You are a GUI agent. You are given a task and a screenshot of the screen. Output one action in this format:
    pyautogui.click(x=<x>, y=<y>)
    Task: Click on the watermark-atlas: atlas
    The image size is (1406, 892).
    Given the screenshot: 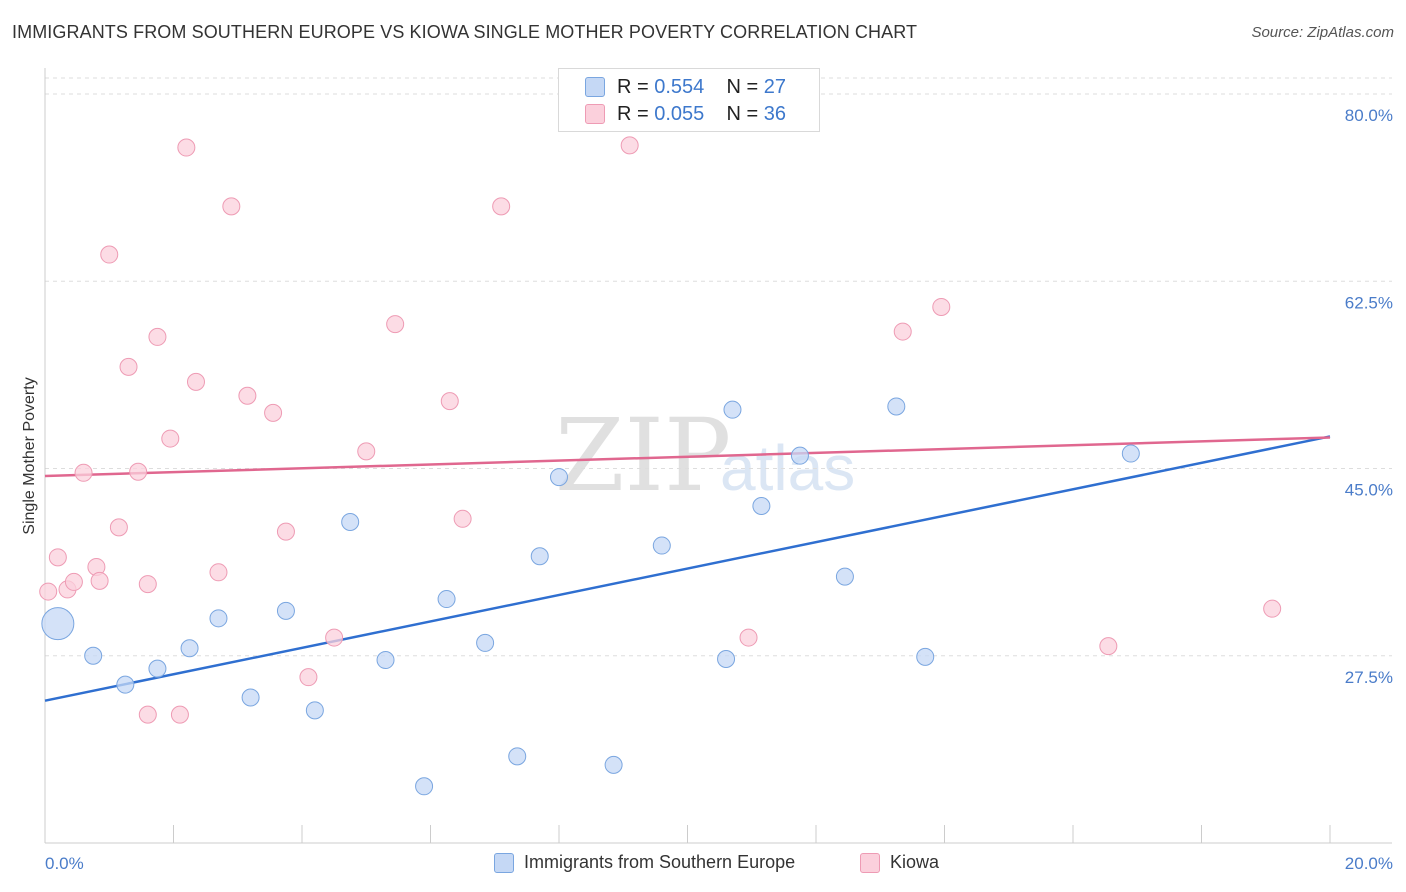 What is the action you would take?
    pyautogui.click(x=787, y=468)
    